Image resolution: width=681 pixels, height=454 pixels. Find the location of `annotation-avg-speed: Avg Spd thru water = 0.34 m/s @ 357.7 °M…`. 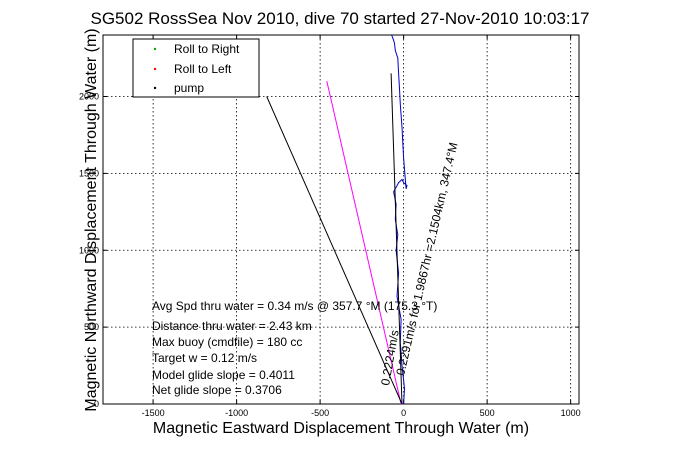

annotation-avg-speed: Avg Spd thru water = 0.34 m/s @ 357.7 °M… is located at coordinates (294, 306).